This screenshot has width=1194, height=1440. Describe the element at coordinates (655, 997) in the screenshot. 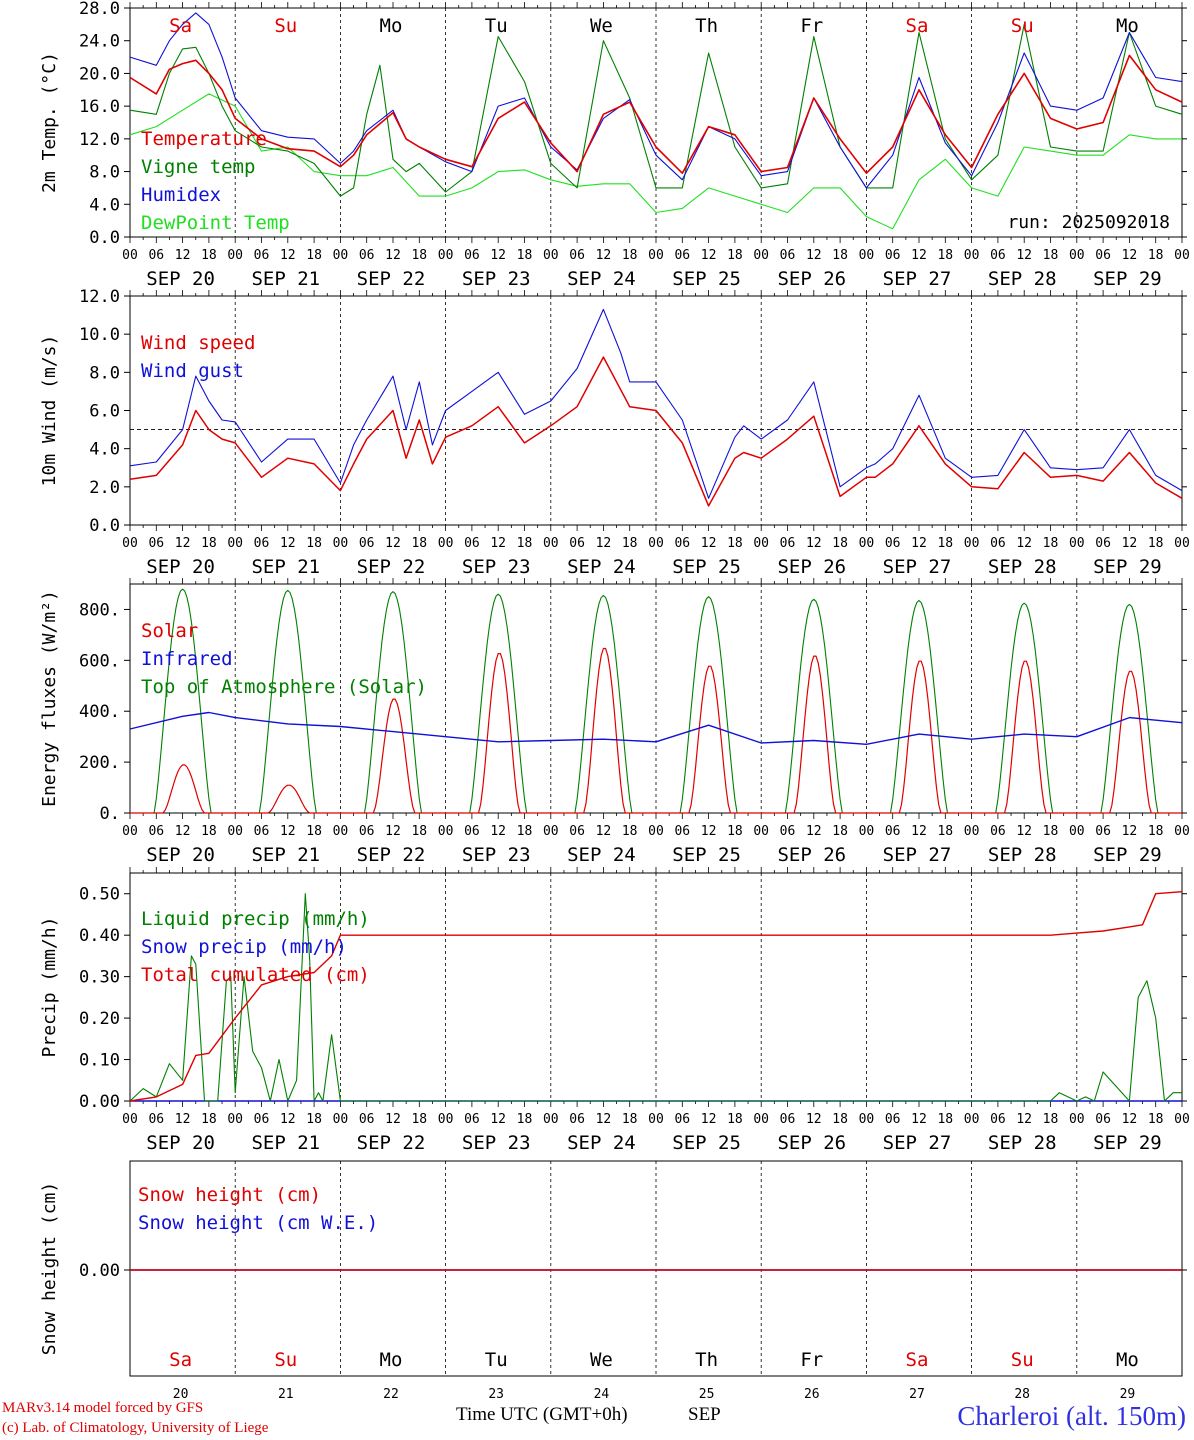

I see `series-liquid-precip-mm-h` at that location.